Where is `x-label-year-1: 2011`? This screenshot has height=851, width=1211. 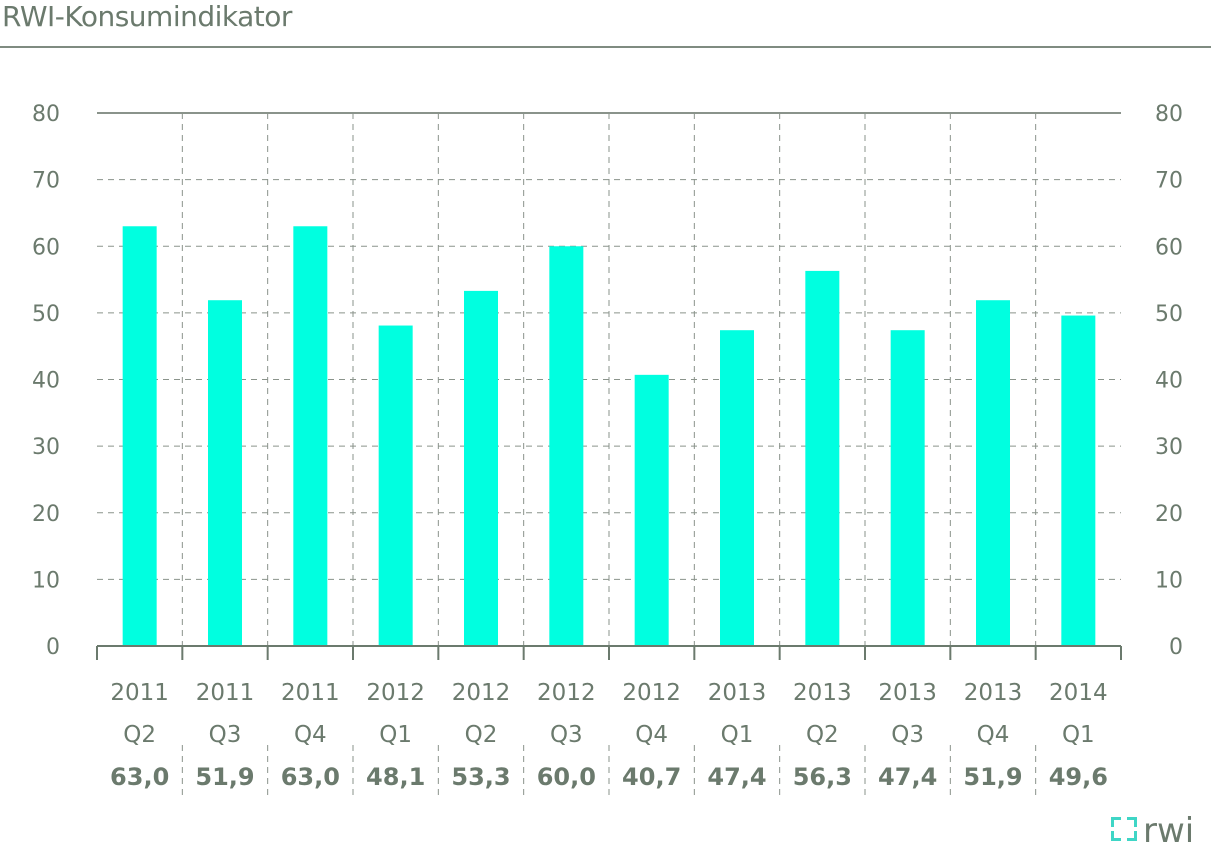
x-label-year-1: 2011 is located at coordinates (225, 693).